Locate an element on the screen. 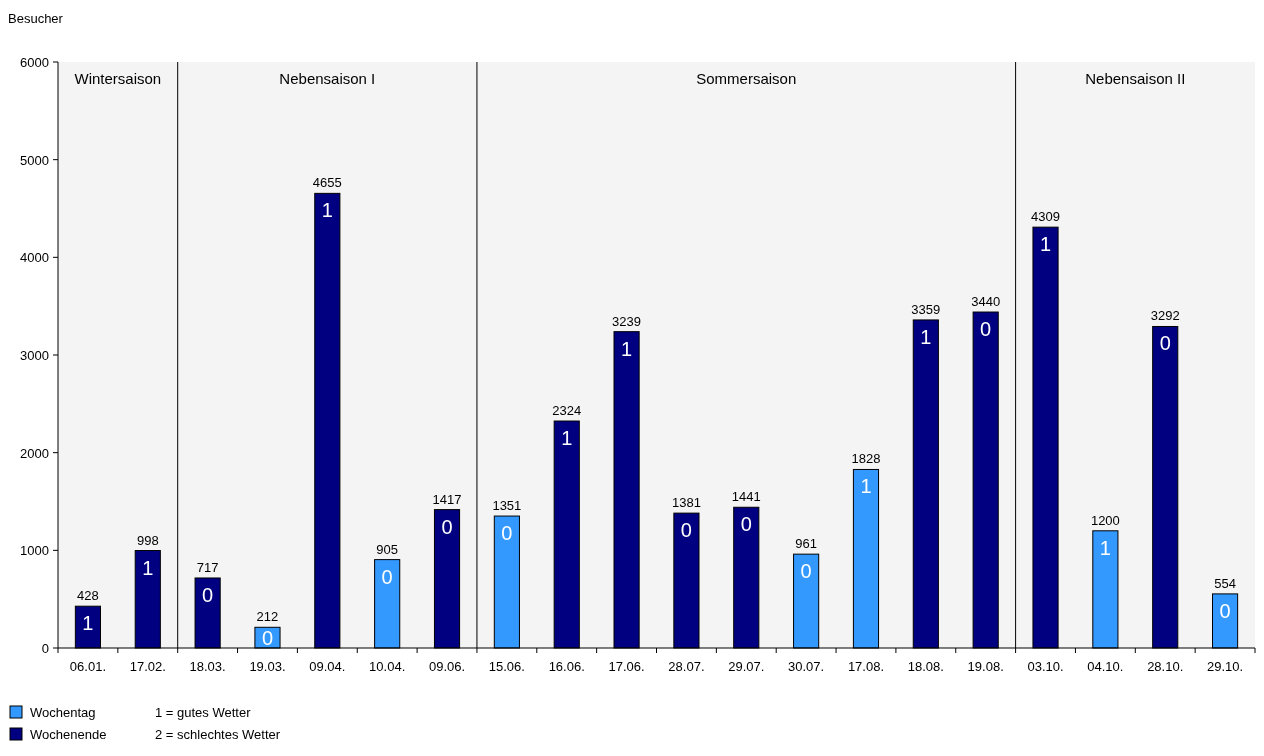  data-label: 428 is located at coordinates (88, 596).